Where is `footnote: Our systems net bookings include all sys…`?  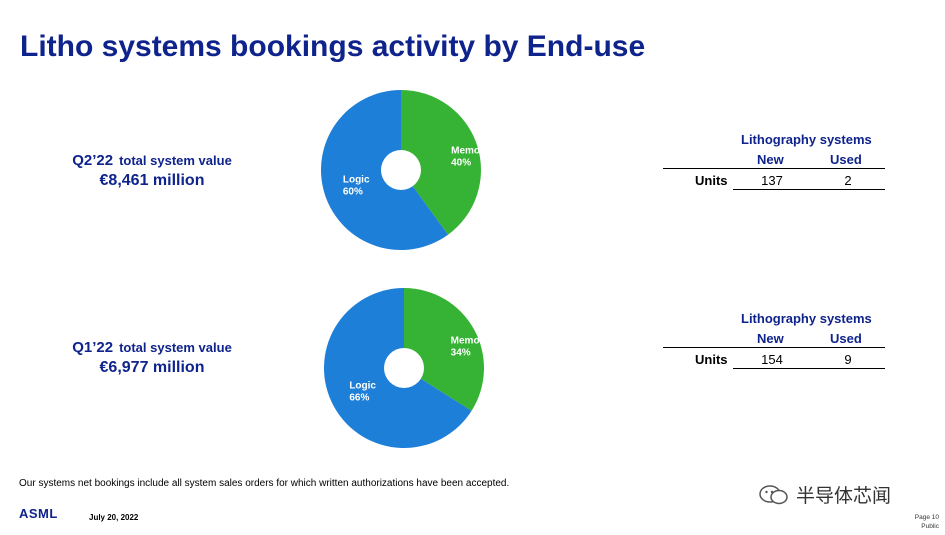 footnote: Our systems net bookings include all sys… is located at coordinates (264, 483).